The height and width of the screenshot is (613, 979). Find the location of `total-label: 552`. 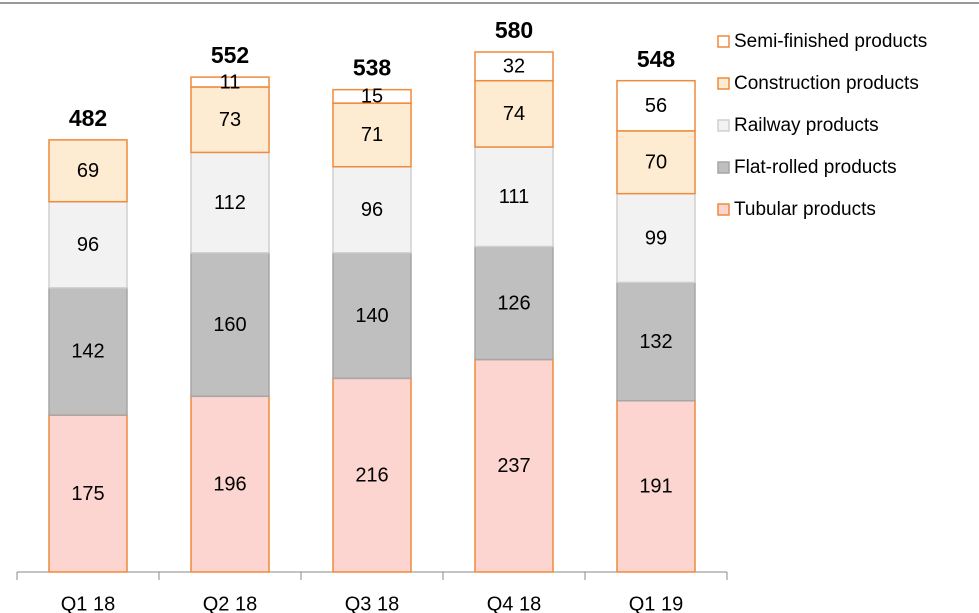

total-label: 552 is located at coordinates (230, 55).